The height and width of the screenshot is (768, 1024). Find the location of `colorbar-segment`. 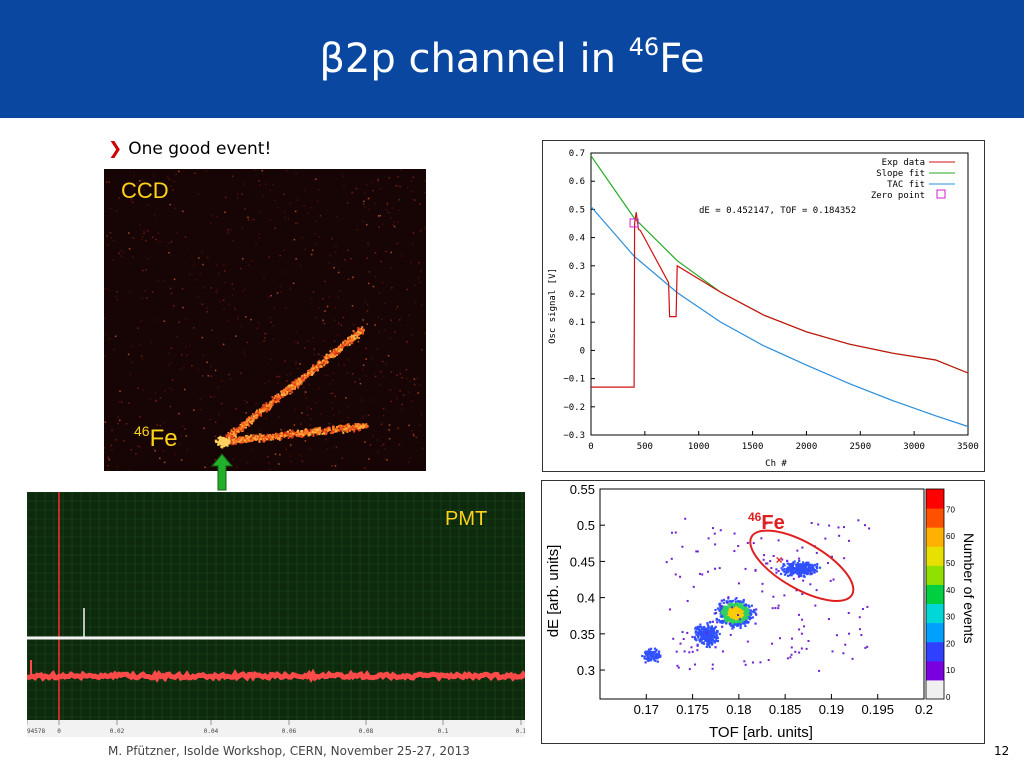

colorbar-segment is located at coordinates (935, 613).